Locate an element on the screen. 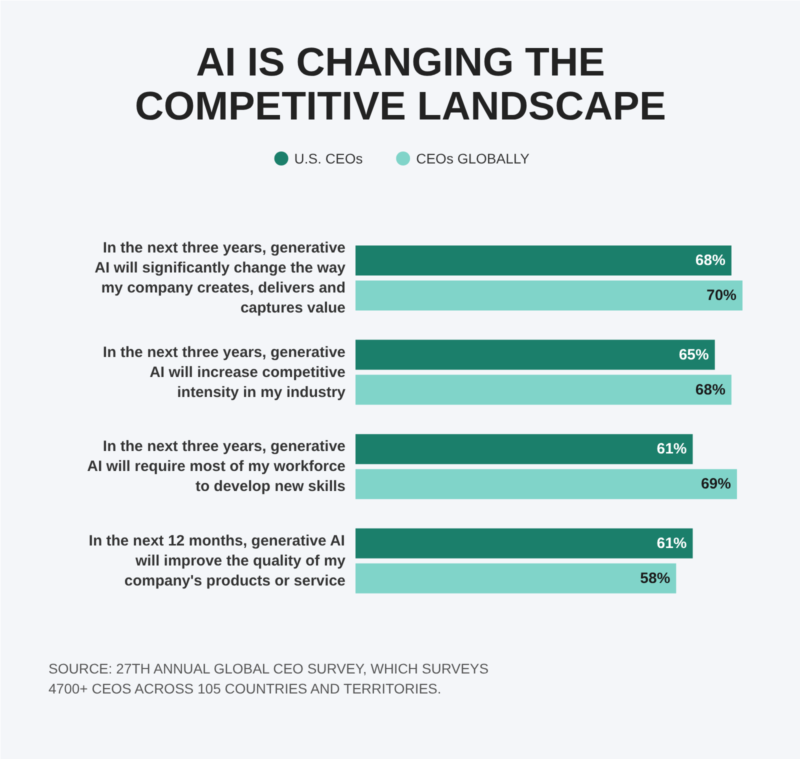 This screenshot has width=800, height=759. data-label: 58% is located at coordinates (655, 578).